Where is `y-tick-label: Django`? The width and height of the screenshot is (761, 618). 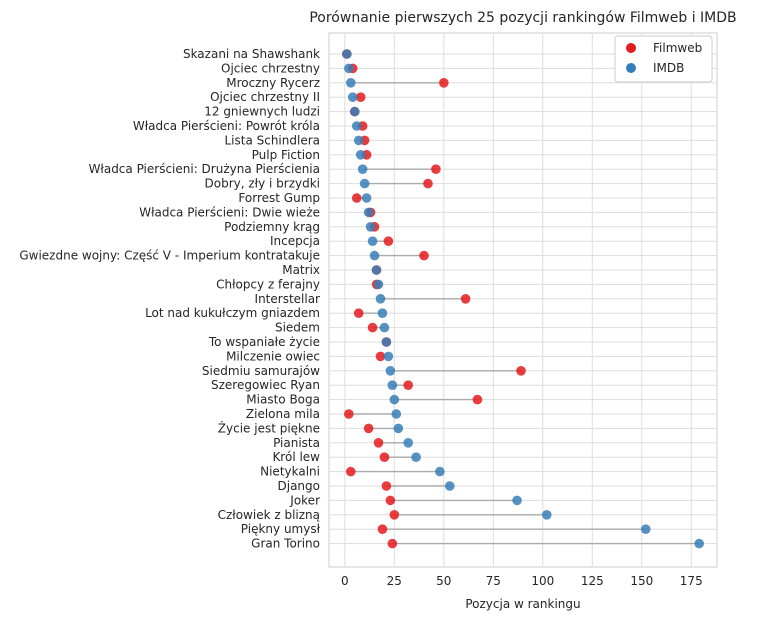
y-tick-label: Django is located at coordinates (299, 486).